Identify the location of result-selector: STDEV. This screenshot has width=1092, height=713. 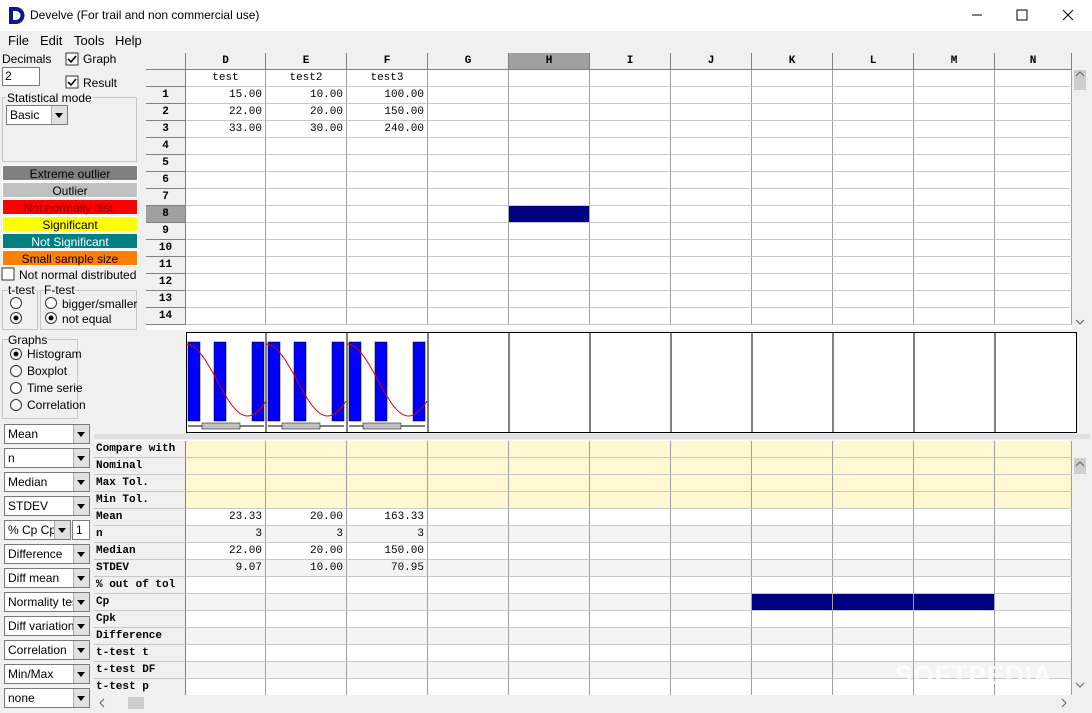
(47, 506).